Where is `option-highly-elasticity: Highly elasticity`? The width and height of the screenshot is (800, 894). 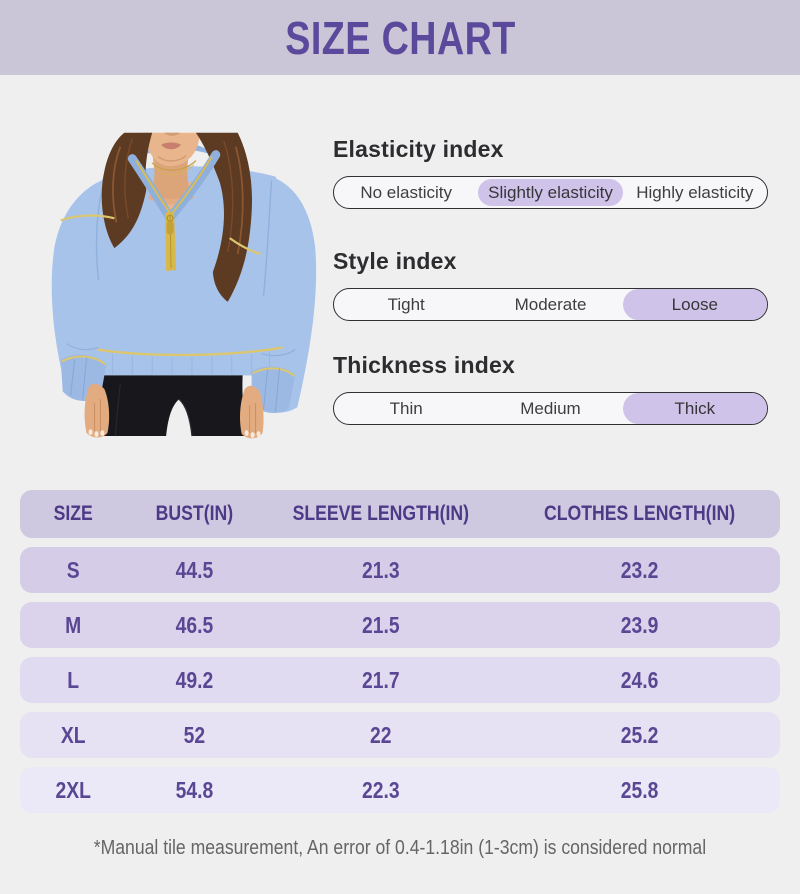 option-highly-elasticity: Highly elasticity is located at coordinates (695, 192).